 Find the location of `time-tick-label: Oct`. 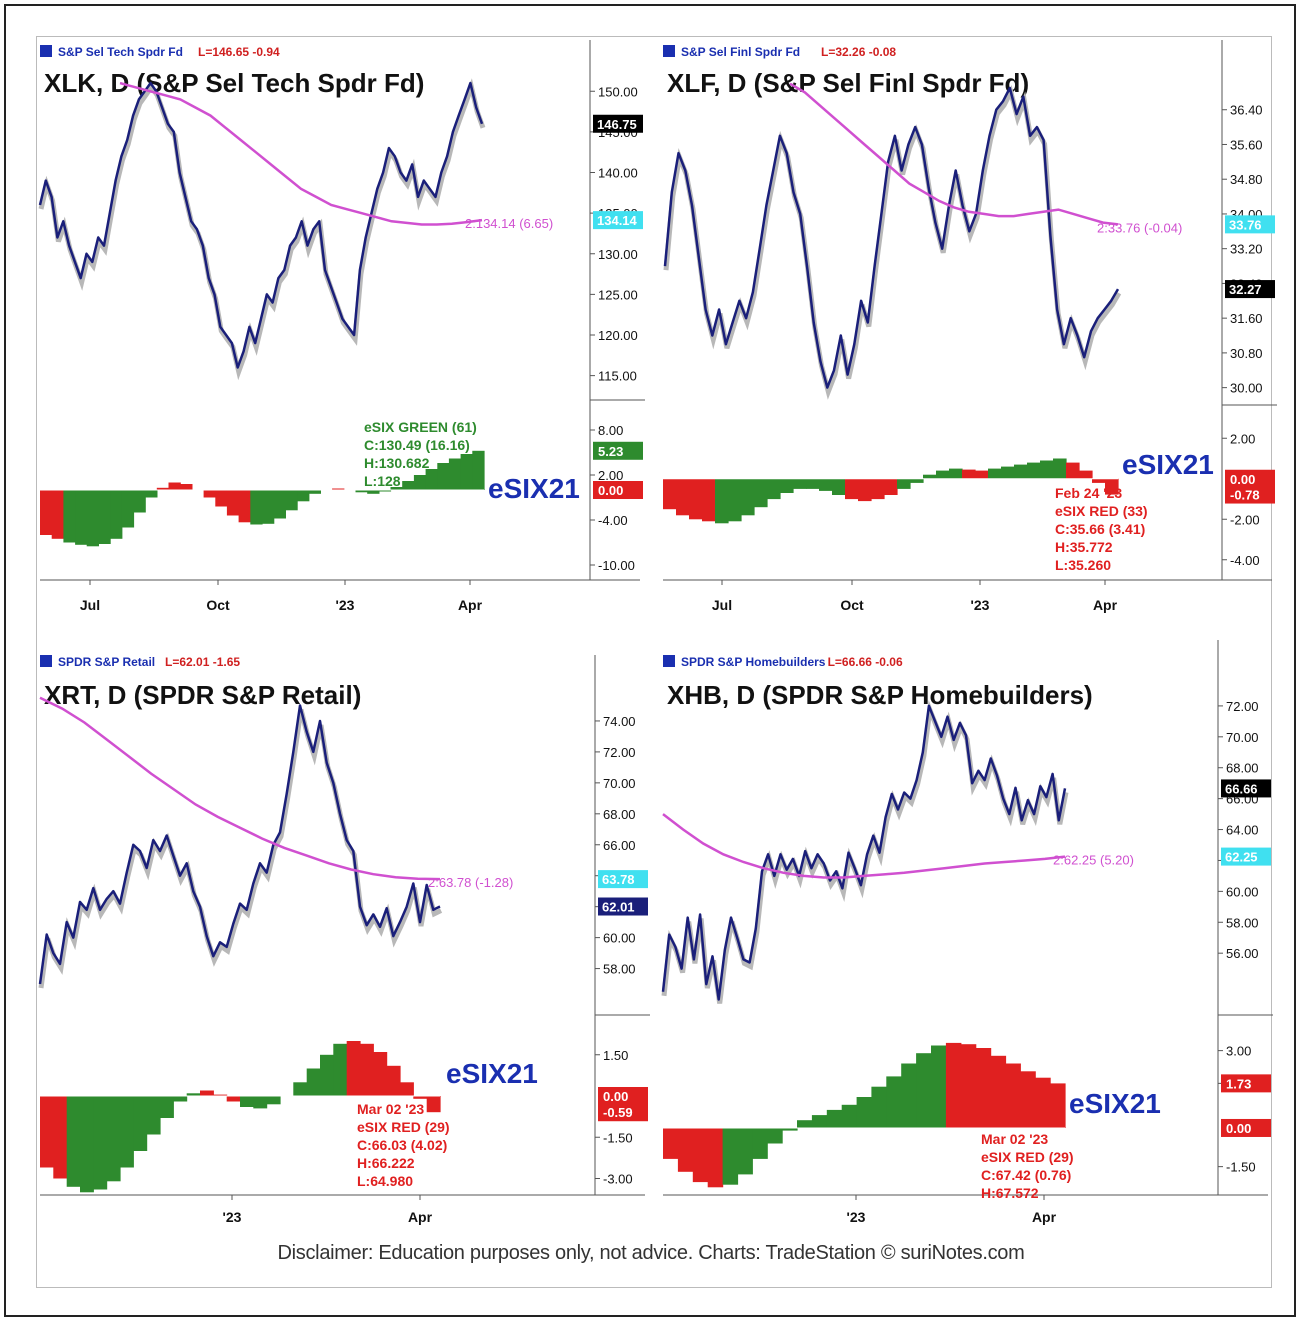

time-tick-label: Oct is located at coordinates (218, 605).